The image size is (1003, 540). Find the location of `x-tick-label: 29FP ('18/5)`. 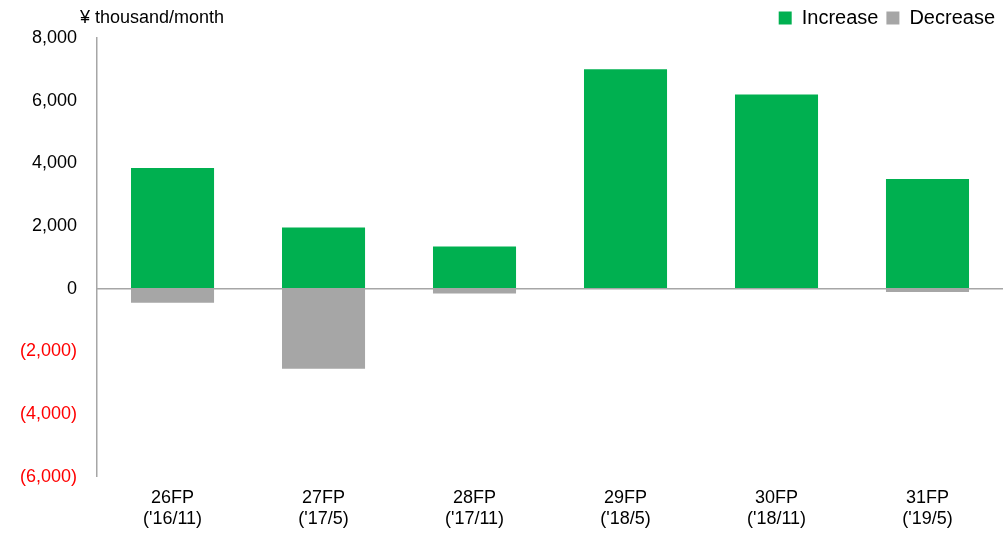

x-tick-label: 29FP ('18/5) is located at coordinates (625, 507).